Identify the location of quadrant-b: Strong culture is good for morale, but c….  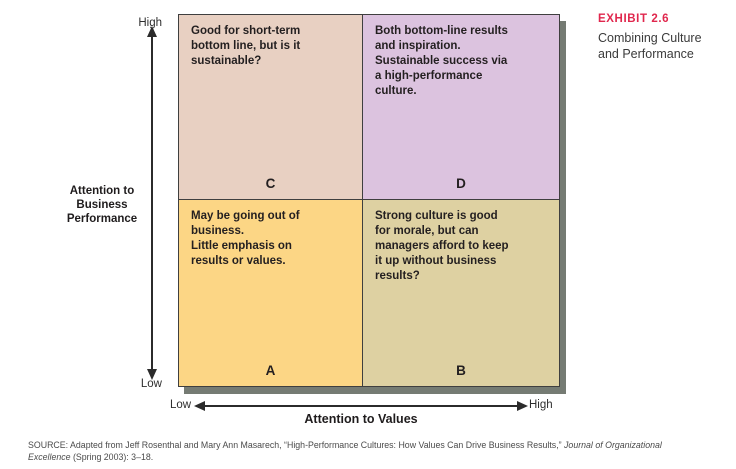
(461, 293).